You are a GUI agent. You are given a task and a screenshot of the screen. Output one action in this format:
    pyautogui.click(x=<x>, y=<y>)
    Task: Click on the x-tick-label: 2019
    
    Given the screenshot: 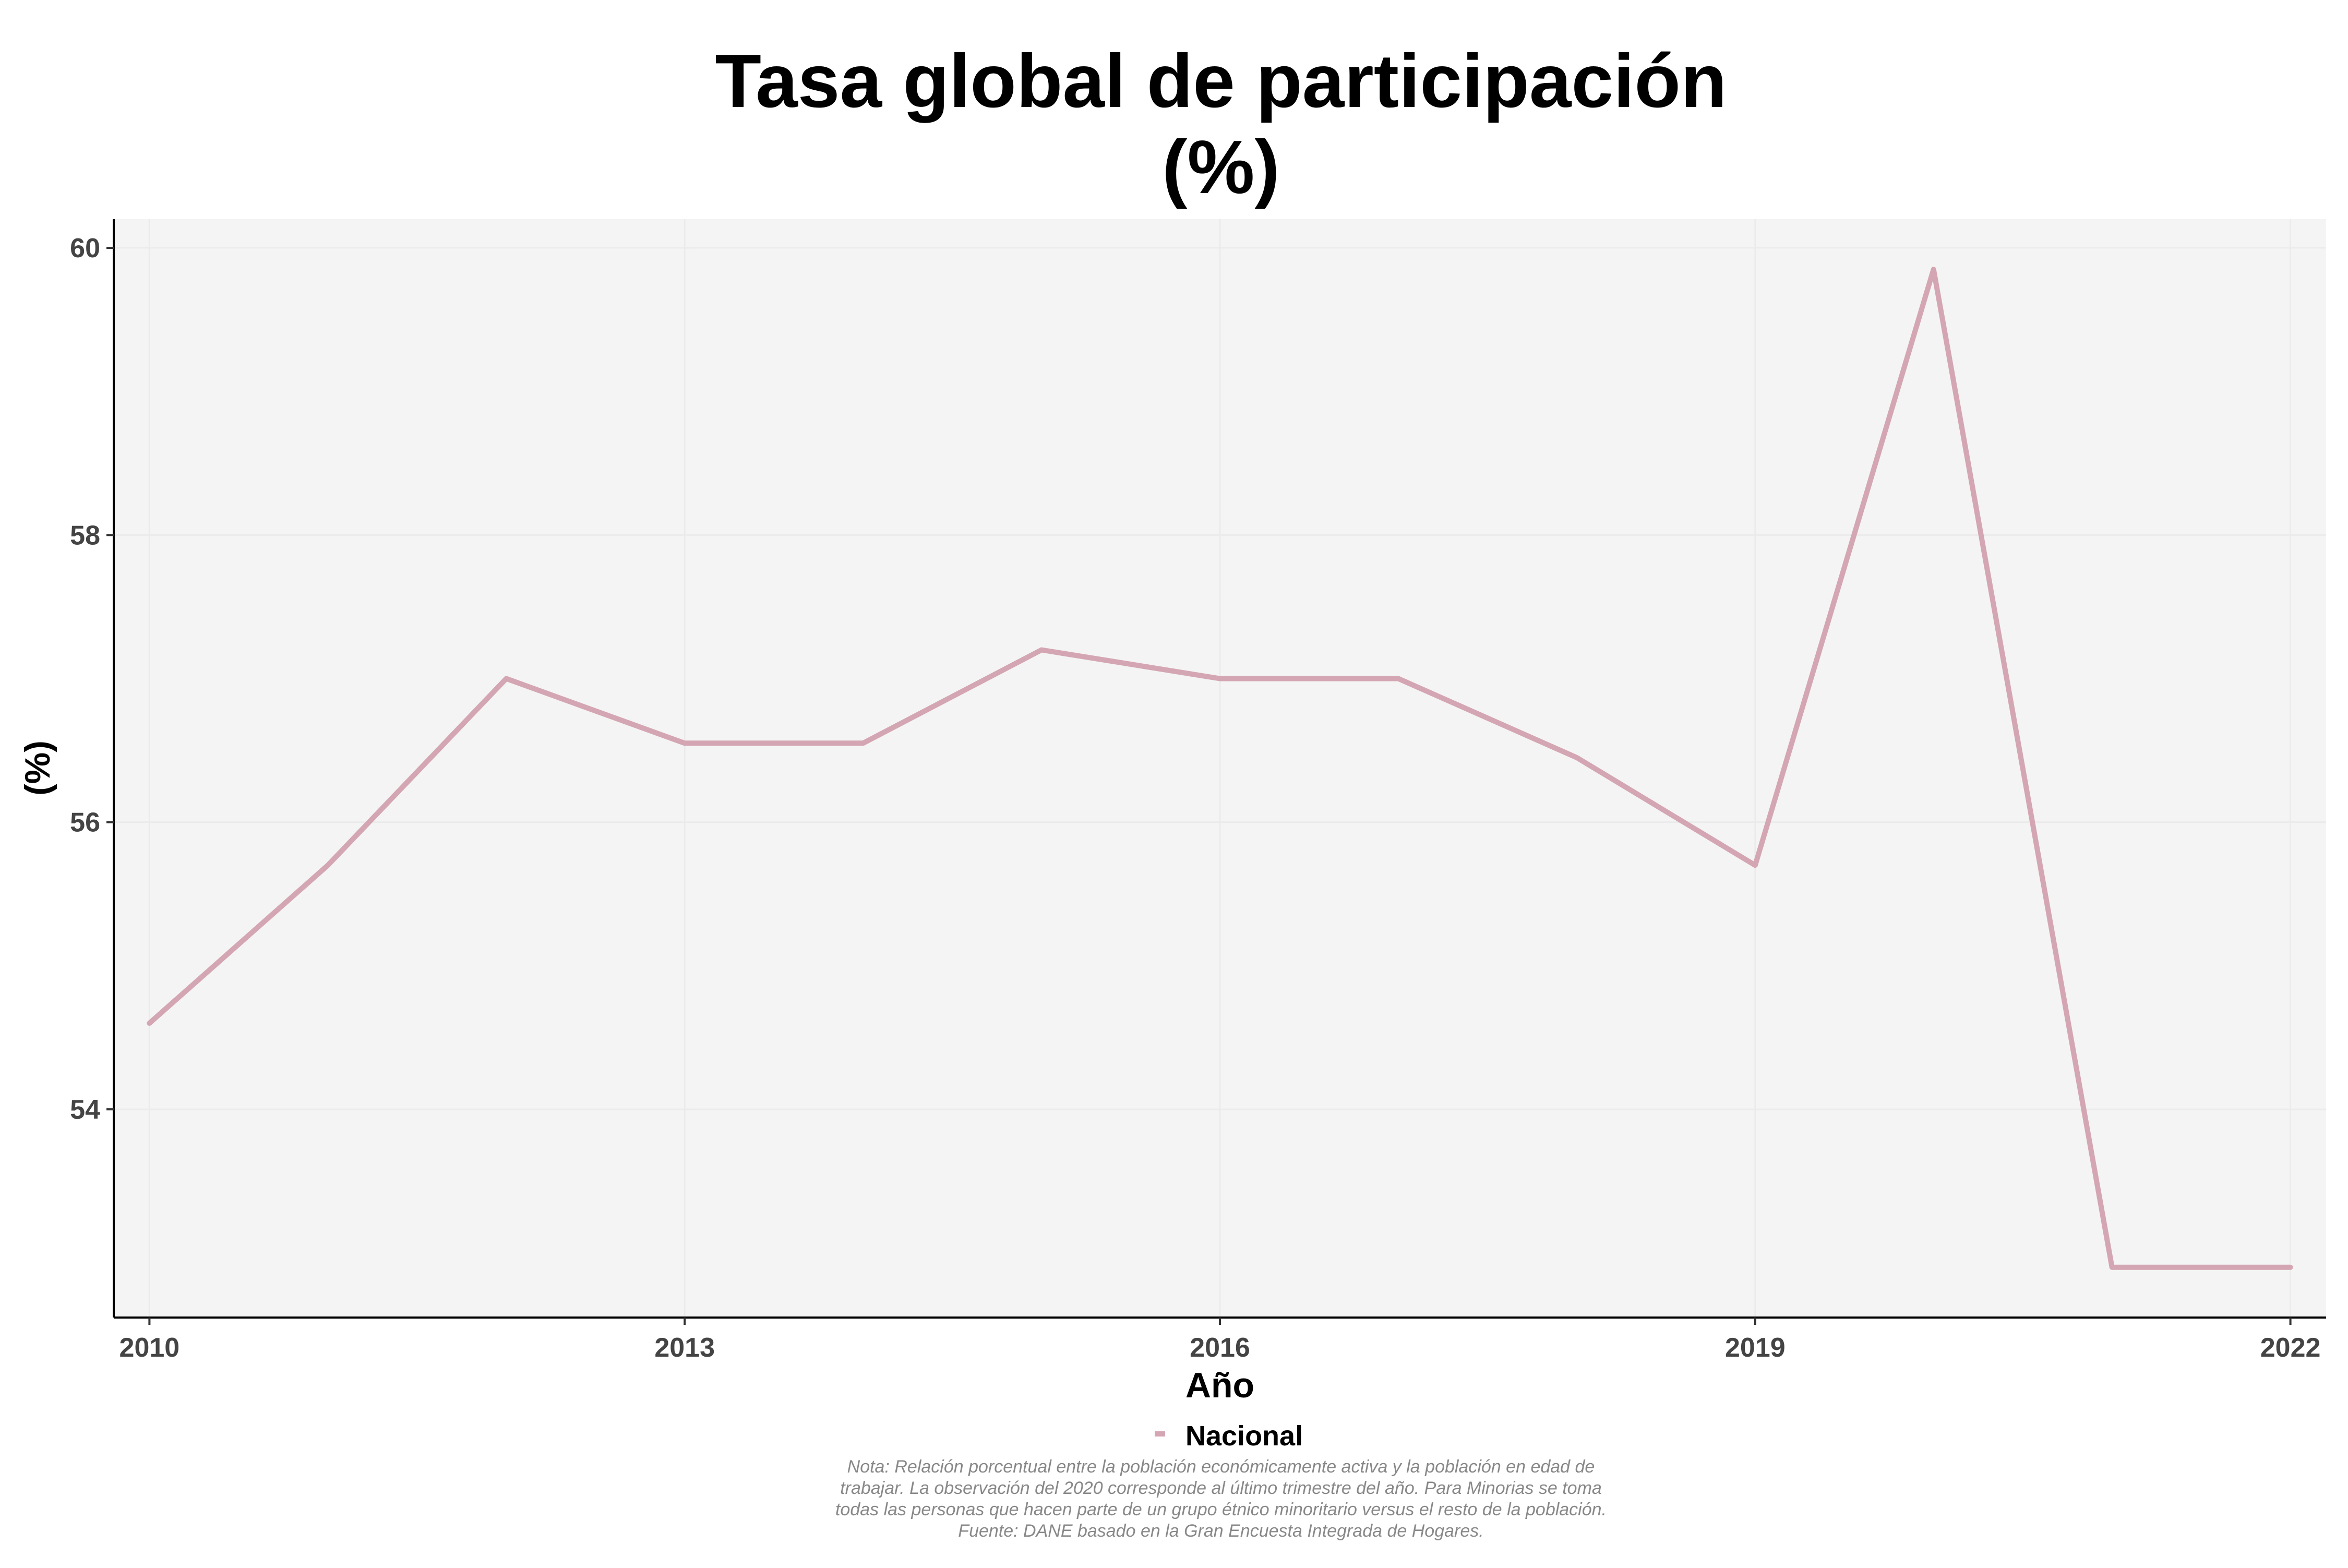 What is the action you would take?
    pyautogui.click(x=1756, y=1348)
    